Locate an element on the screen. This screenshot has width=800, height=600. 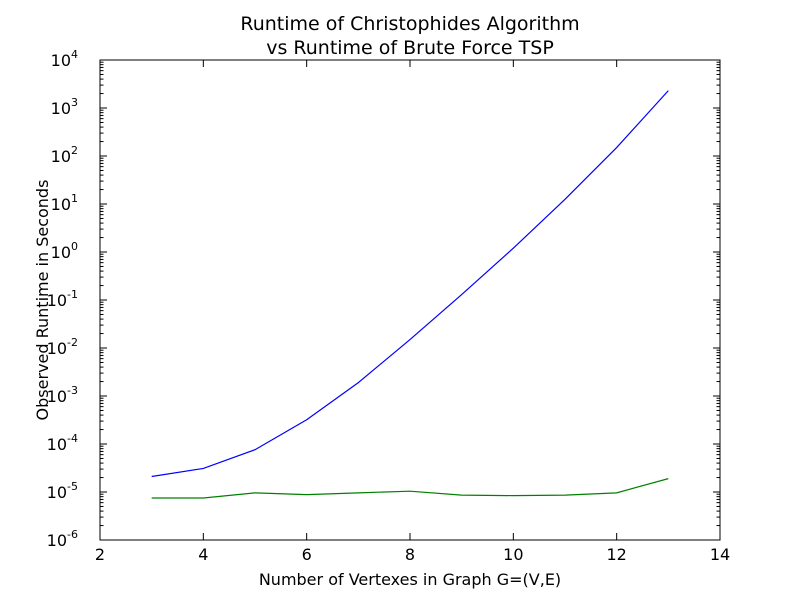
x-tick-label: 6 is located at coordinates (307, 554).